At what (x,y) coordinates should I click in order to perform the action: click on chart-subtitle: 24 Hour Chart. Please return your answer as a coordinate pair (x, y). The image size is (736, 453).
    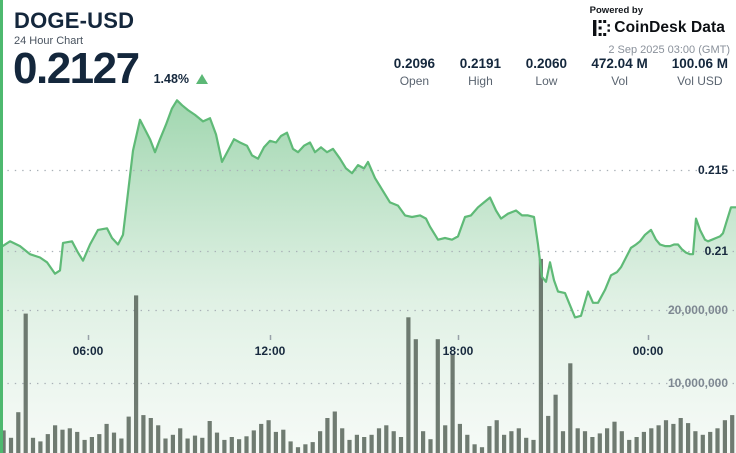
    Looking at the image, I should click on (49, 41).